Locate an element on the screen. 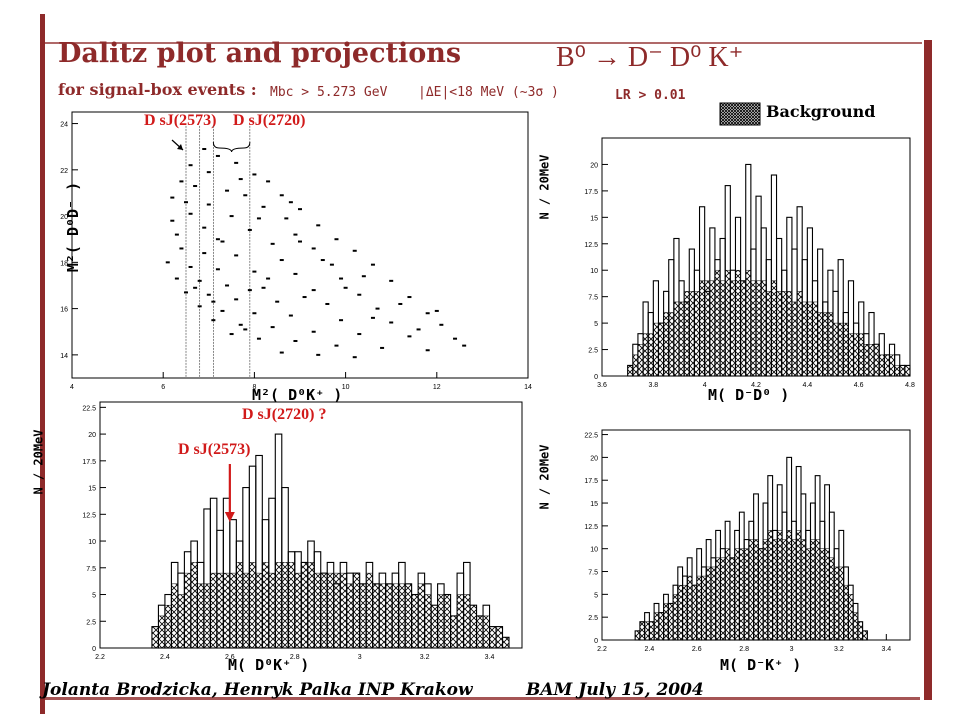 The height and width of the screenshot is (720, 960). m_dbar_kplus-ytick-label: 0 is located at coordinates (596, 641).